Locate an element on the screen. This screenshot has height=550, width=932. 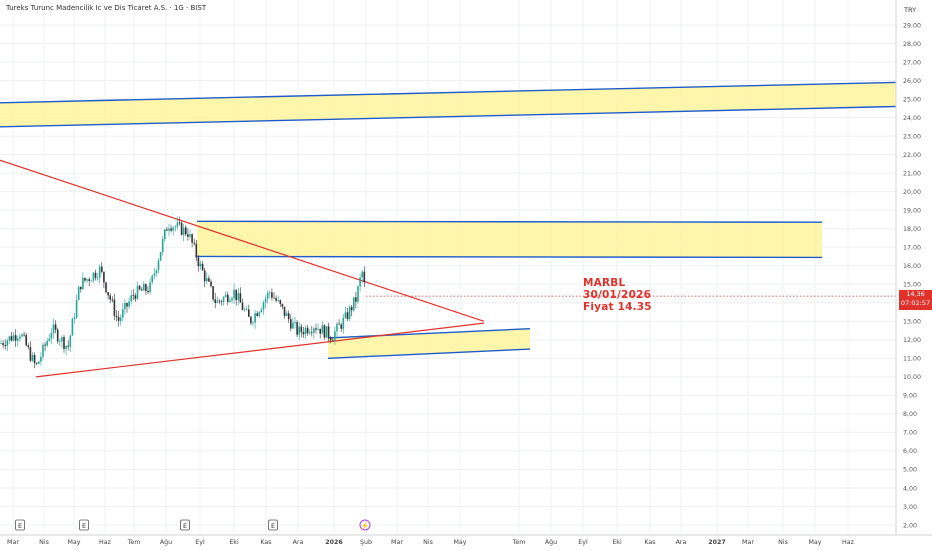
time-tick-label: Tem is located at coordinates (134, 542).